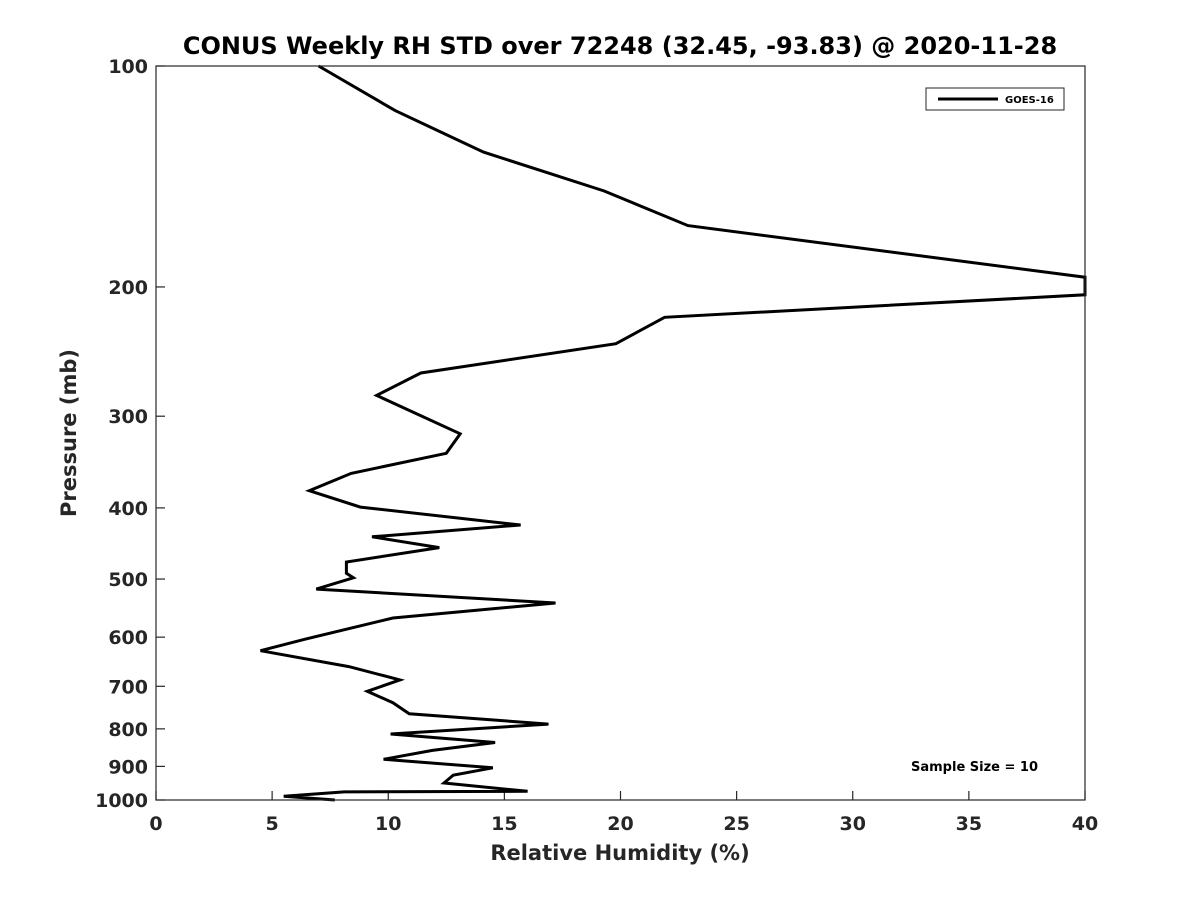 This screenshot has height=900, width=1200. Describe the element at coordinates (995, 99) in the screenshot. I see `legend: GOES-16` at that location.